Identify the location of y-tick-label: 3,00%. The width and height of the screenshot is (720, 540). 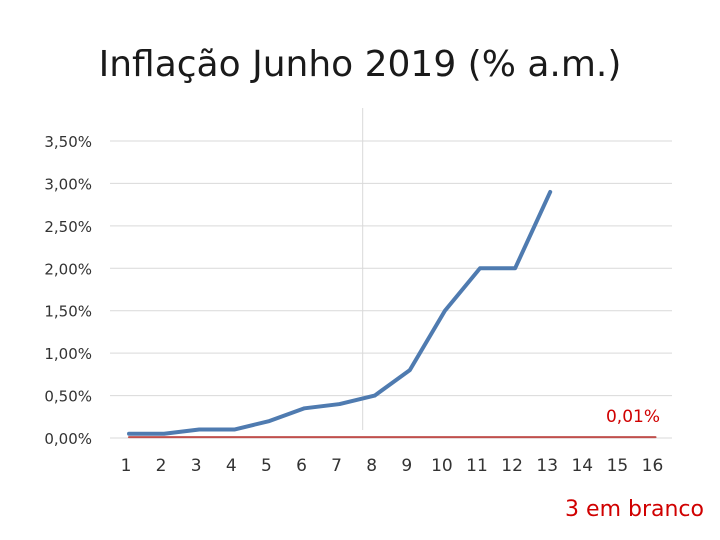
(68, 184).